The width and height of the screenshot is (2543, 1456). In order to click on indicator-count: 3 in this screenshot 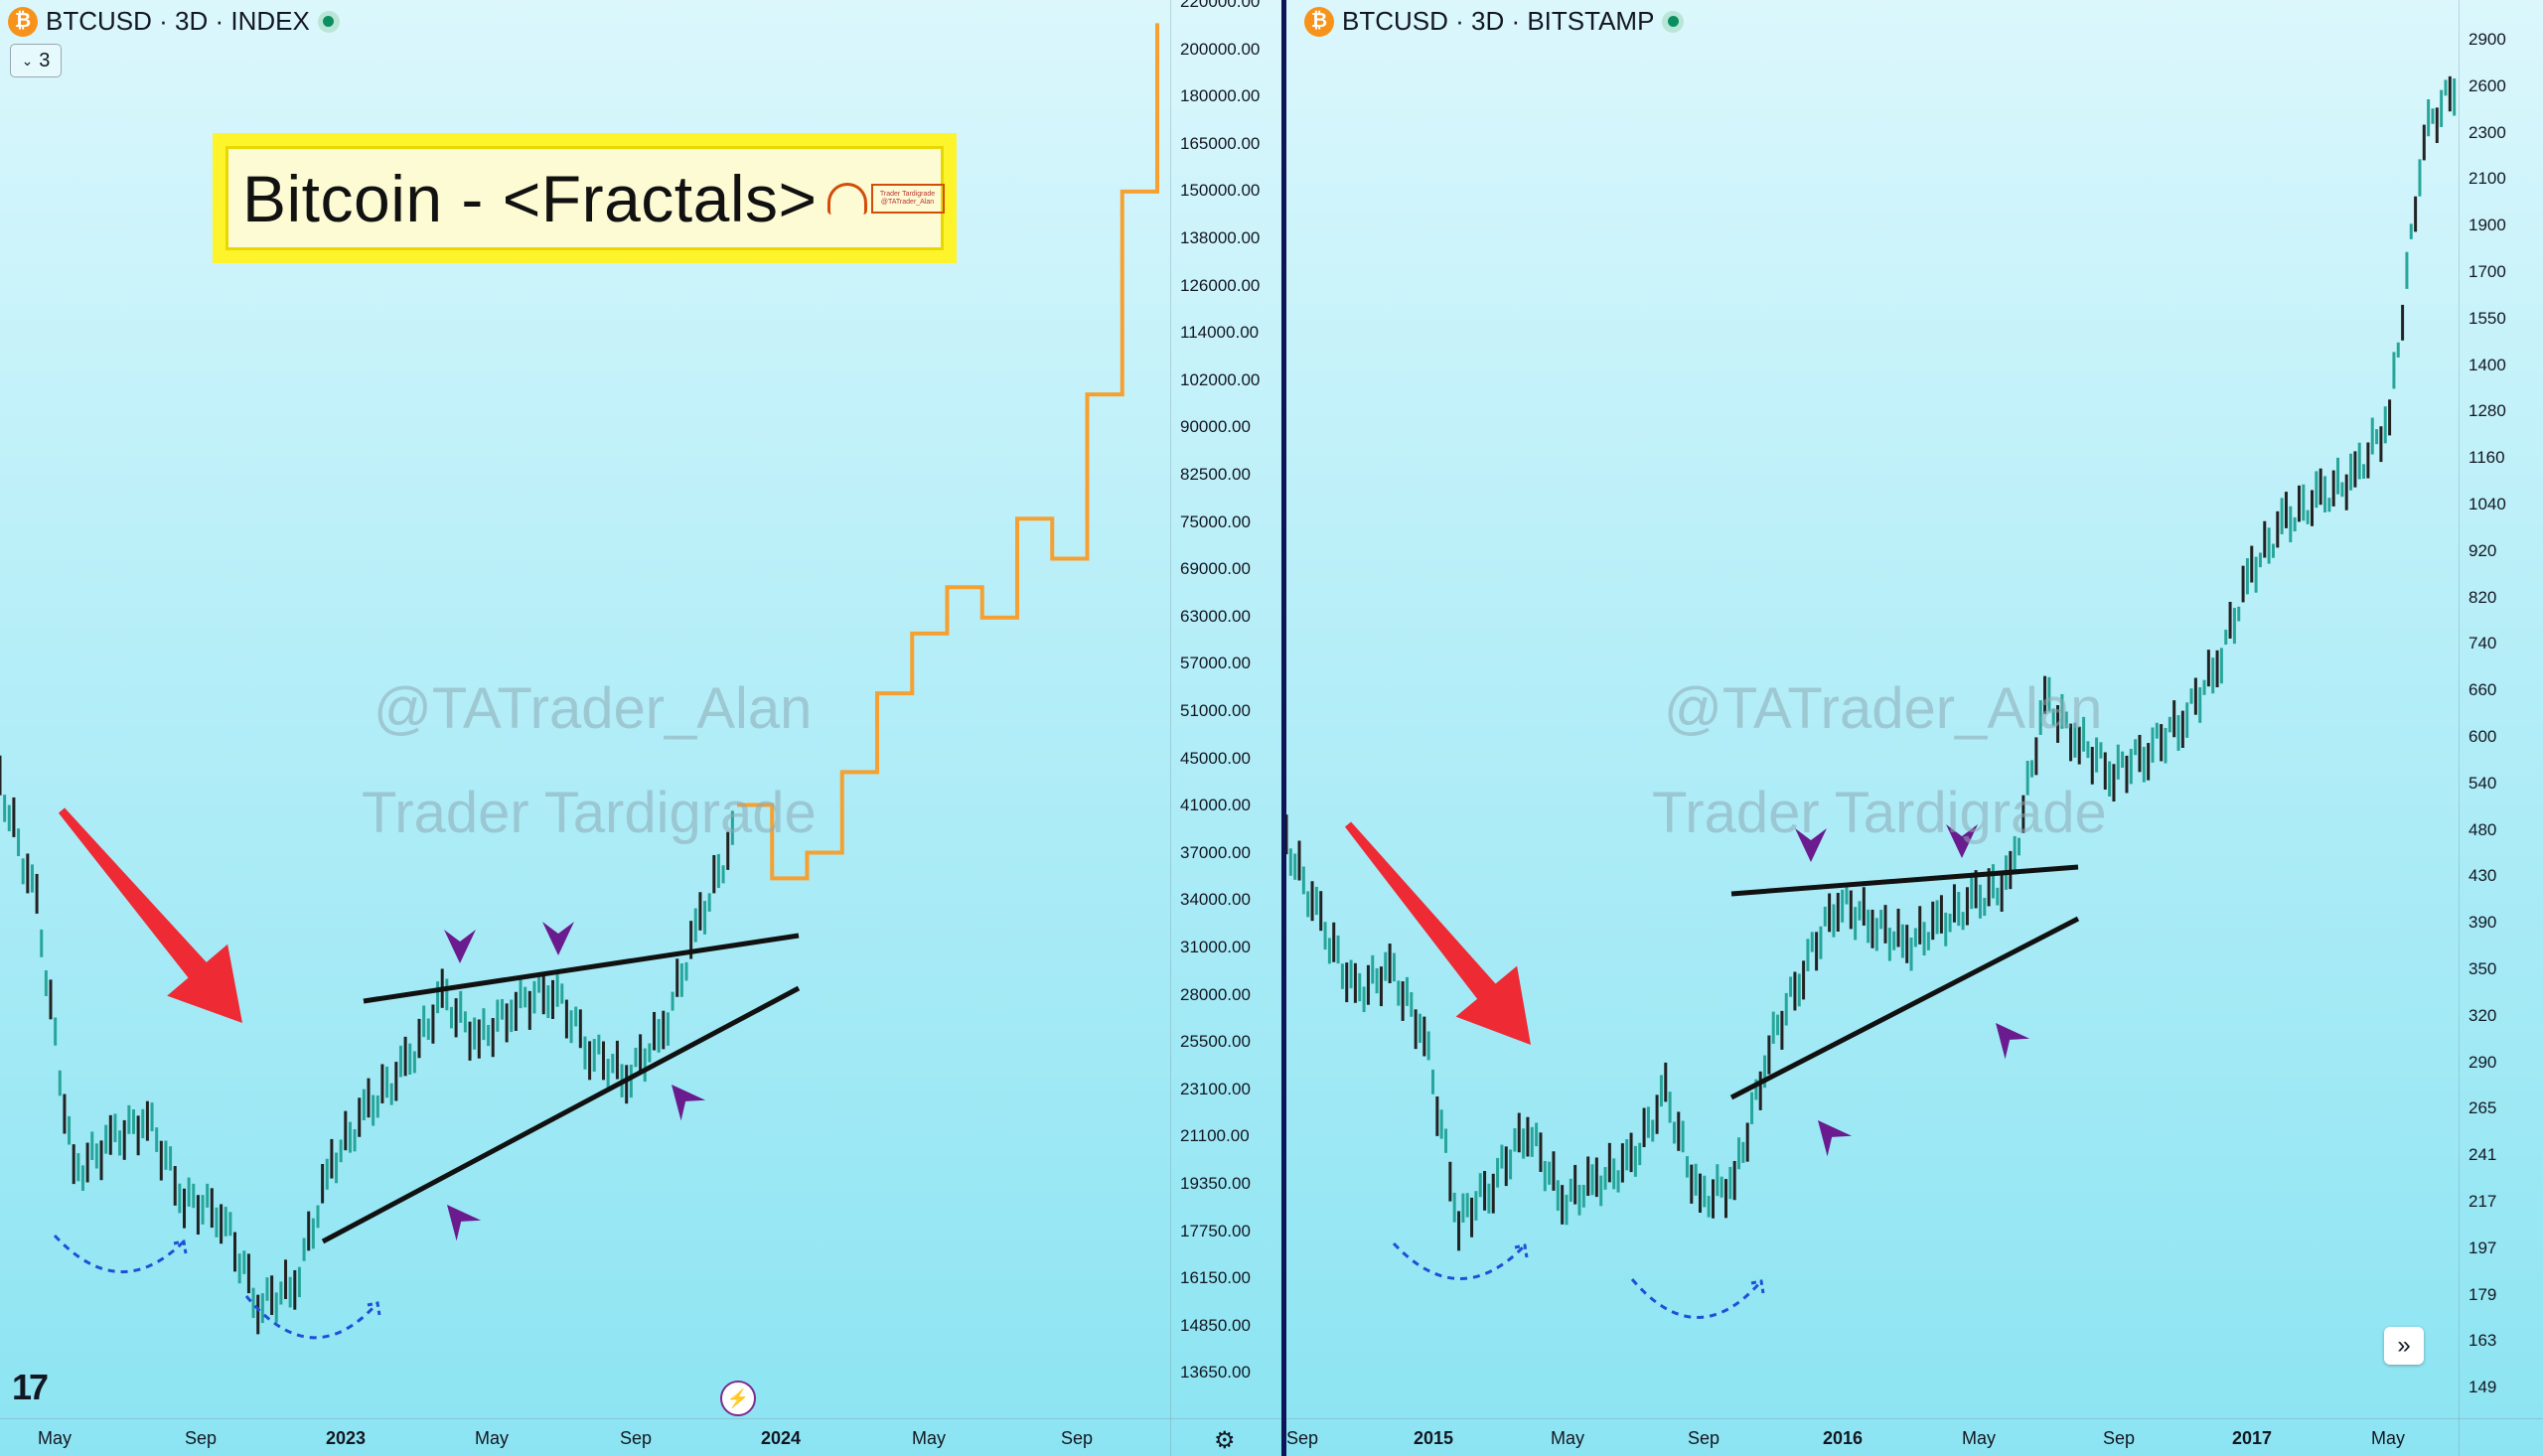, I will do `click(45, 60)`.